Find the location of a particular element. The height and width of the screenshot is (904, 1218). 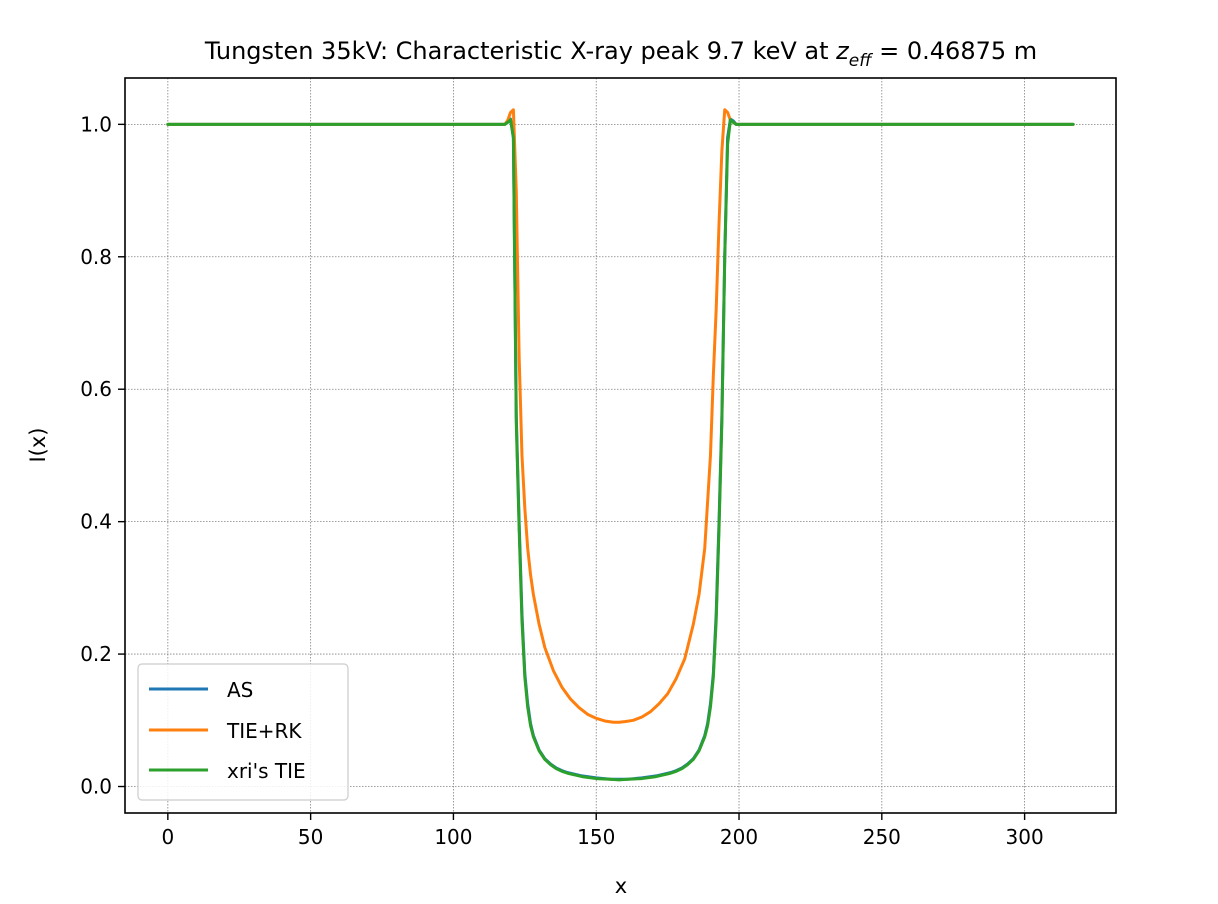

y-axis-label: I(x) is located at coordinates (38, 444).